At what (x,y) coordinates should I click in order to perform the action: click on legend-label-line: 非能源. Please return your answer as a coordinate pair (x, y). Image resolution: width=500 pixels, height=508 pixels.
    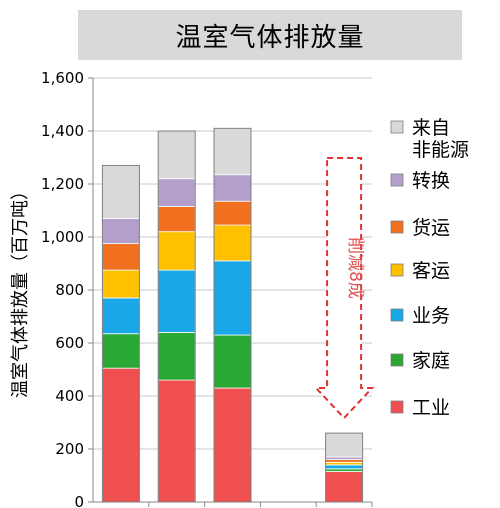
    Looking at the image, I should click on (440, 150).